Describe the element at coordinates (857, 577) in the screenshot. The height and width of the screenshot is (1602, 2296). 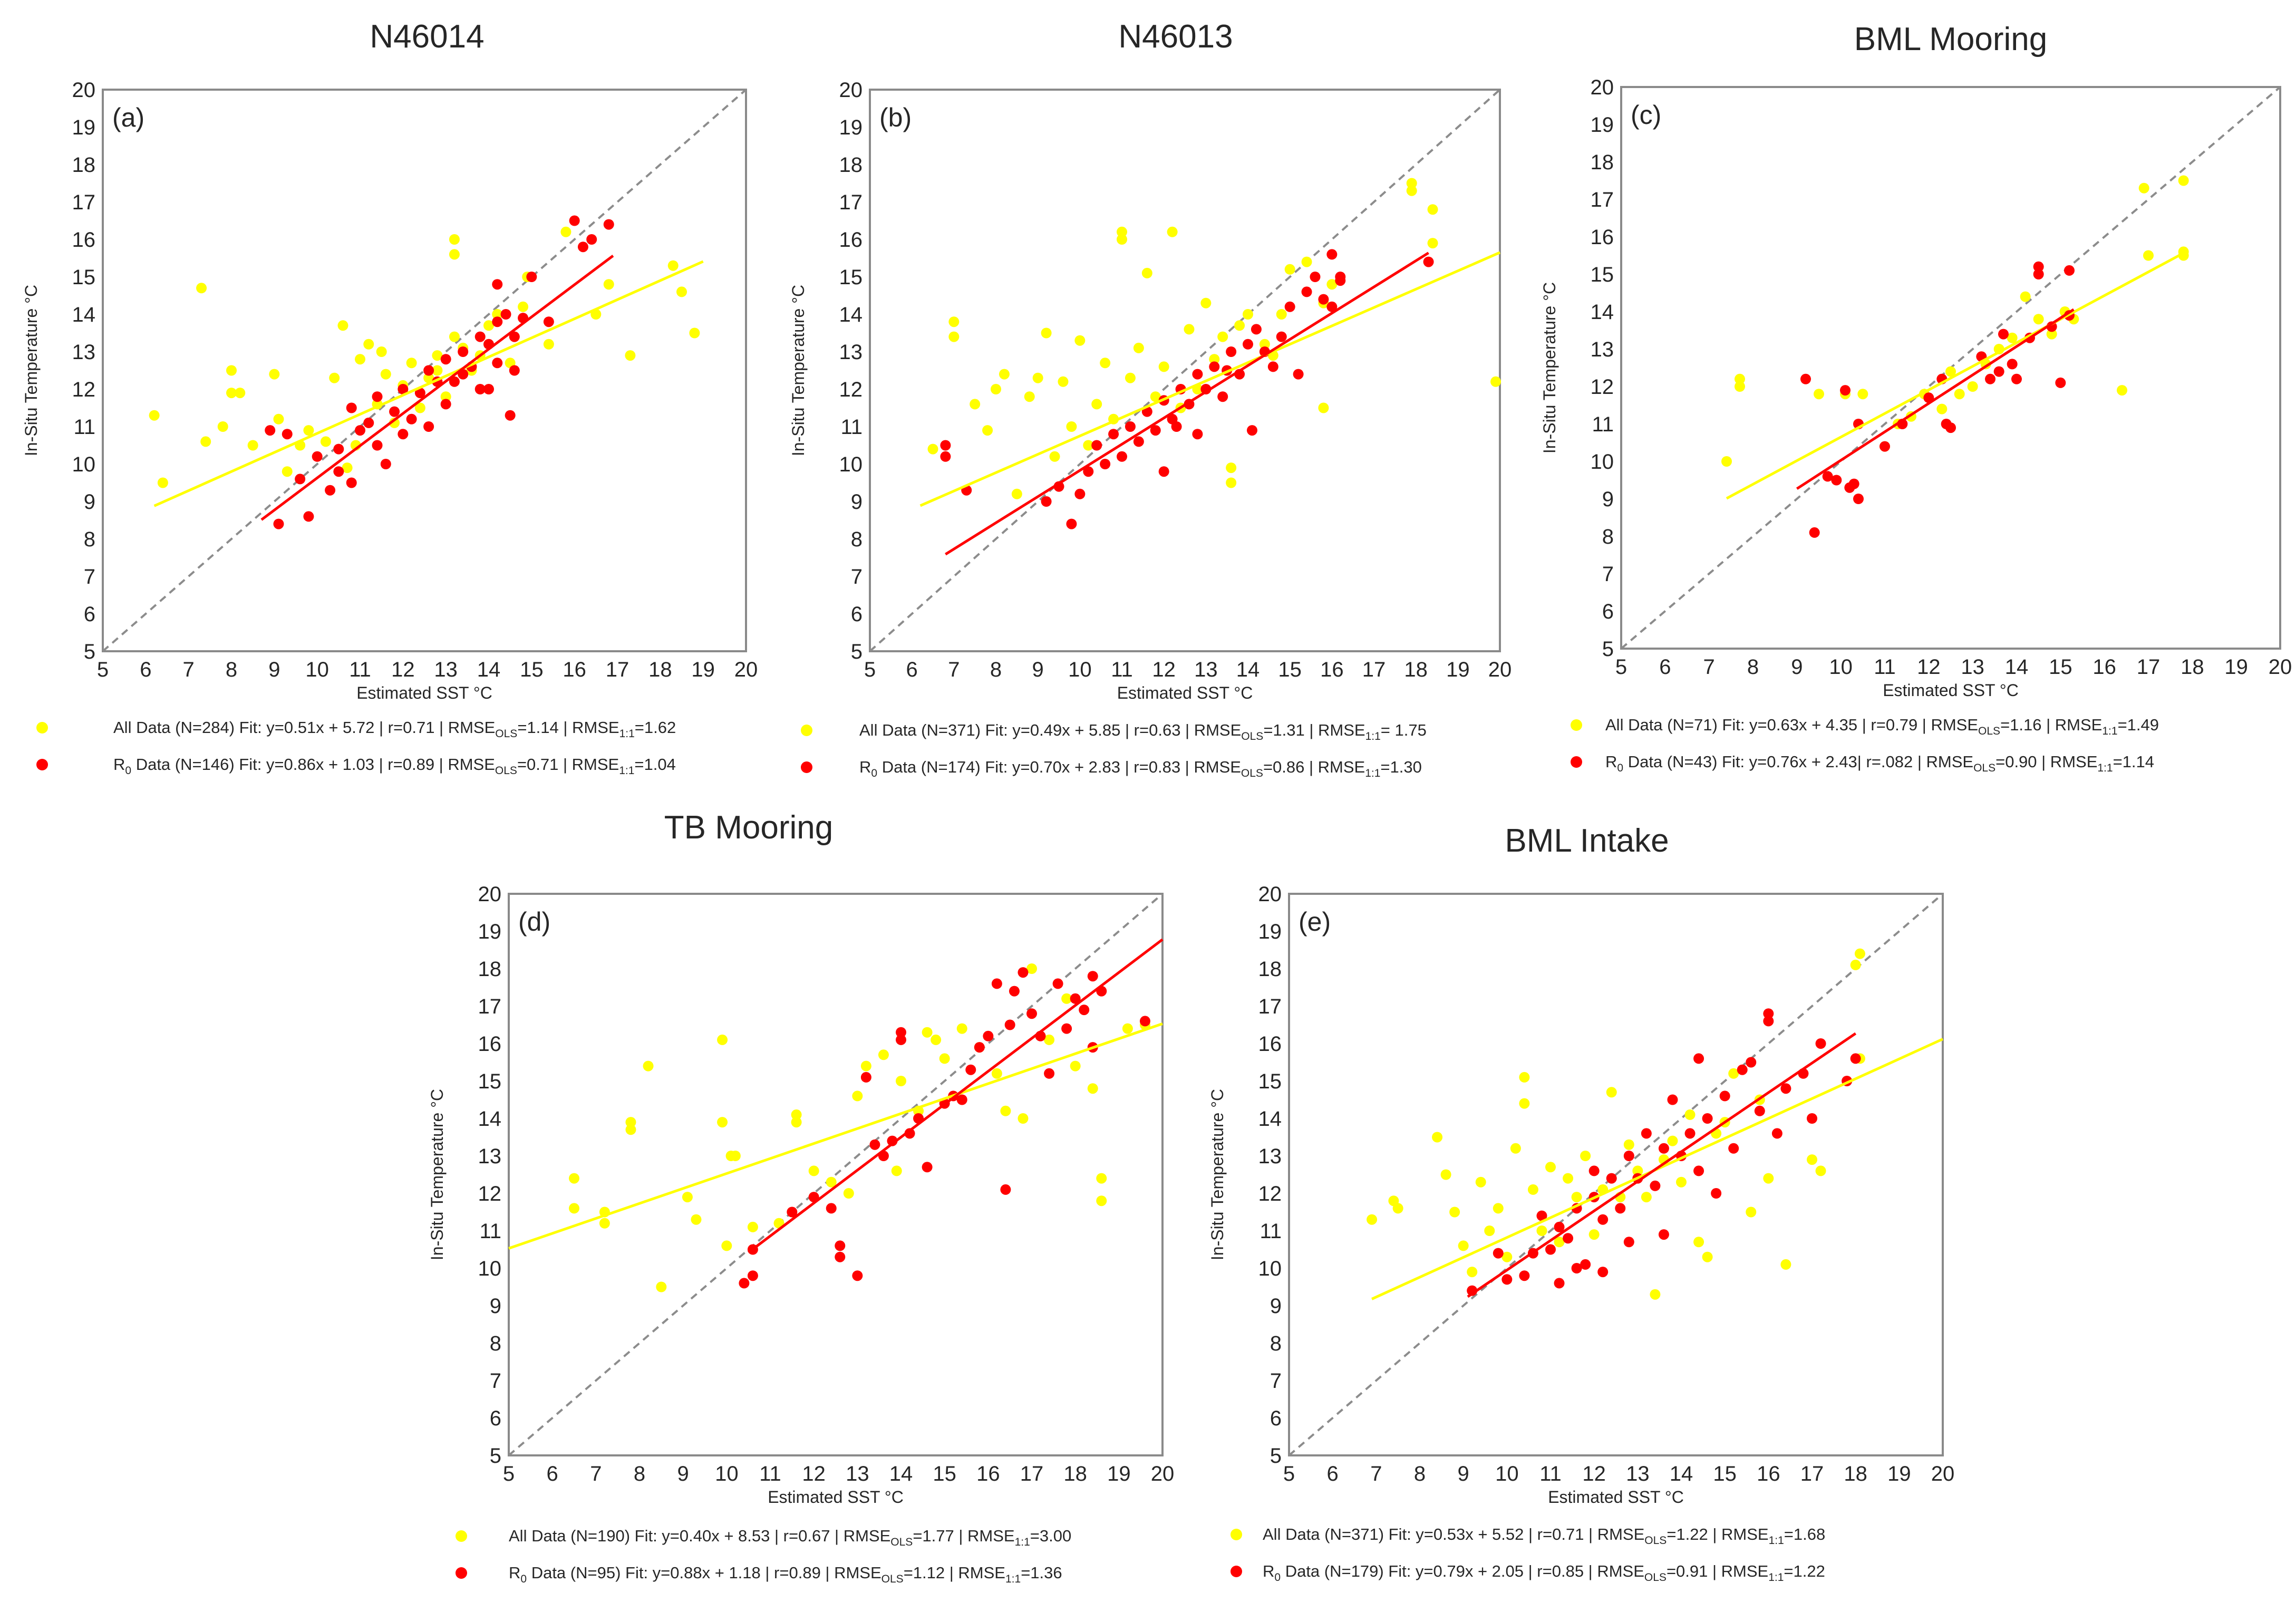
I see `y-tick-label: 7` at that location.